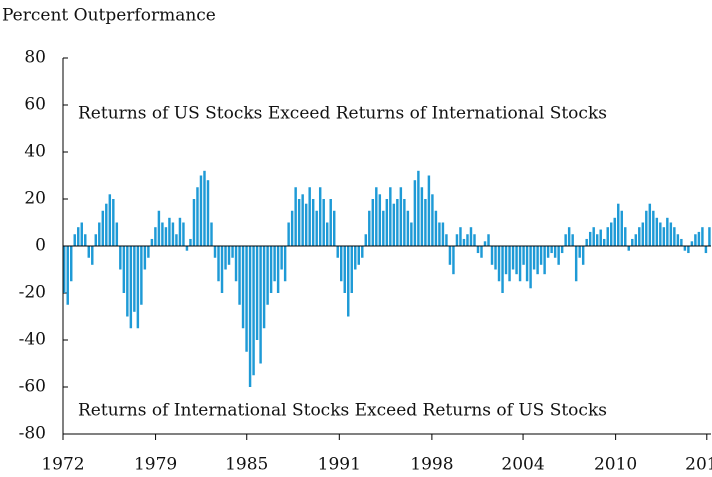  What do you see at coordinates (40, 246) in the screenshot?
I see `y-tick-label: 0` at bounding box center [40, 246].